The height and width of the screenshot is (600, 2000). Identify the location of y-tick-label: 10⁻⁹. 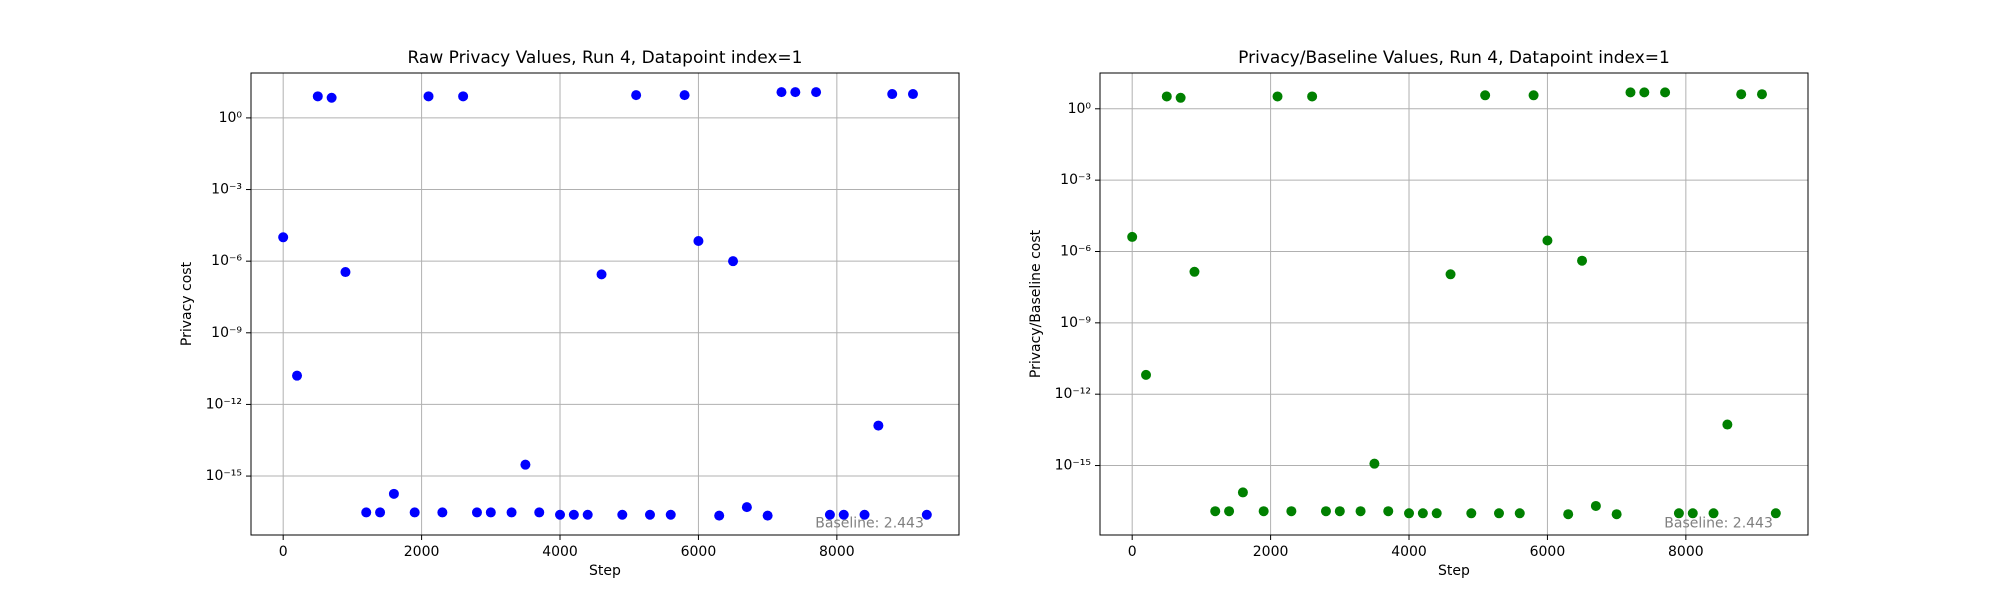
(1075, 323).